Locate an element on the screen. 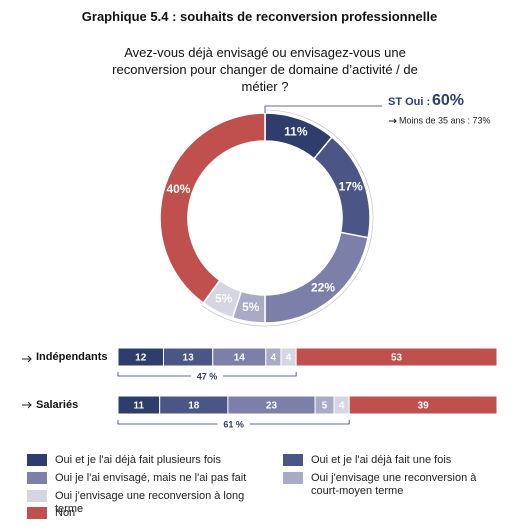 The width and height of the screenshot is (519, 529). bar-label: 23 is located at coordinates (272, 406).